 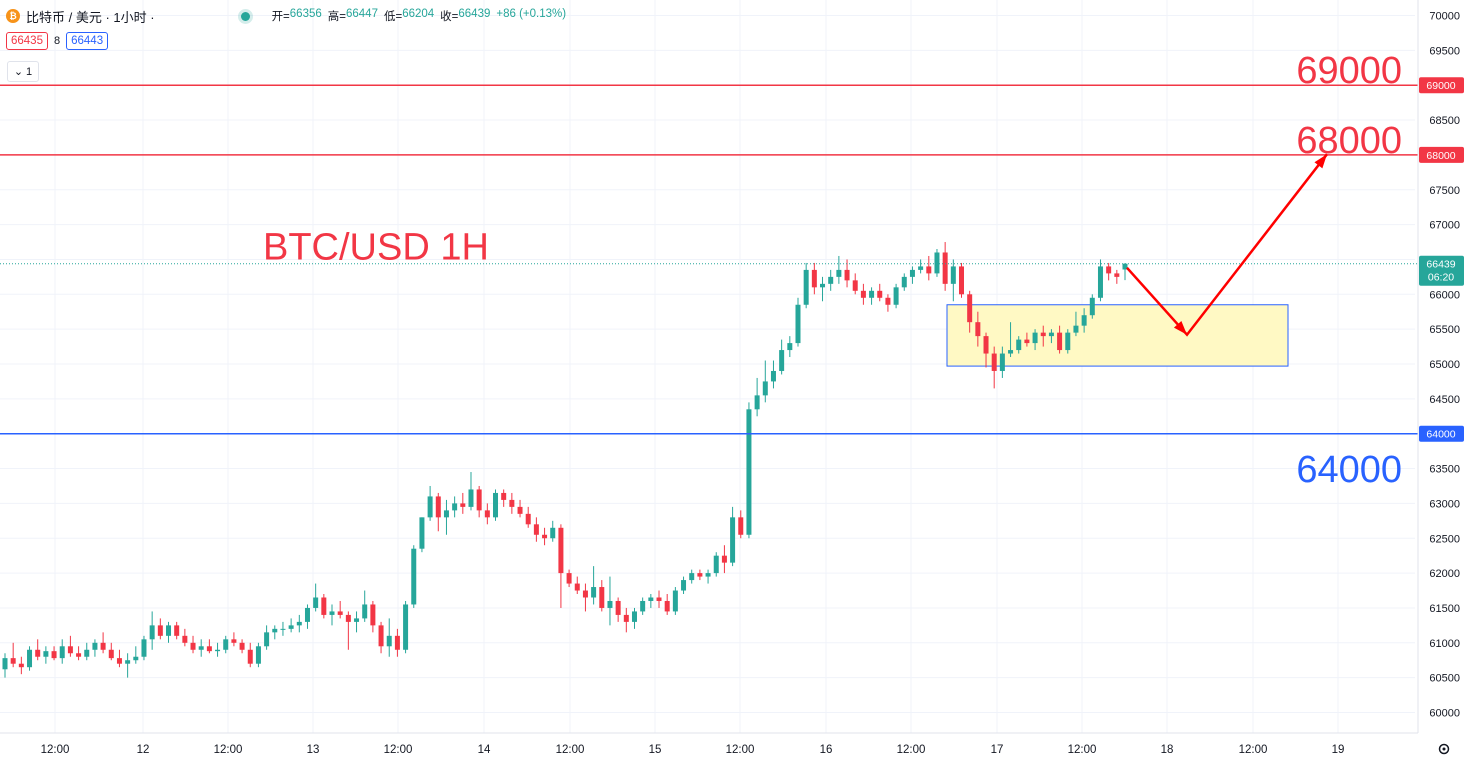 What do you see at coordinates (90, 17) in the screenshot?
I see `symbol-title: 比特币 / 美元 · 1小时 ·` at bounding box center [90, 17].